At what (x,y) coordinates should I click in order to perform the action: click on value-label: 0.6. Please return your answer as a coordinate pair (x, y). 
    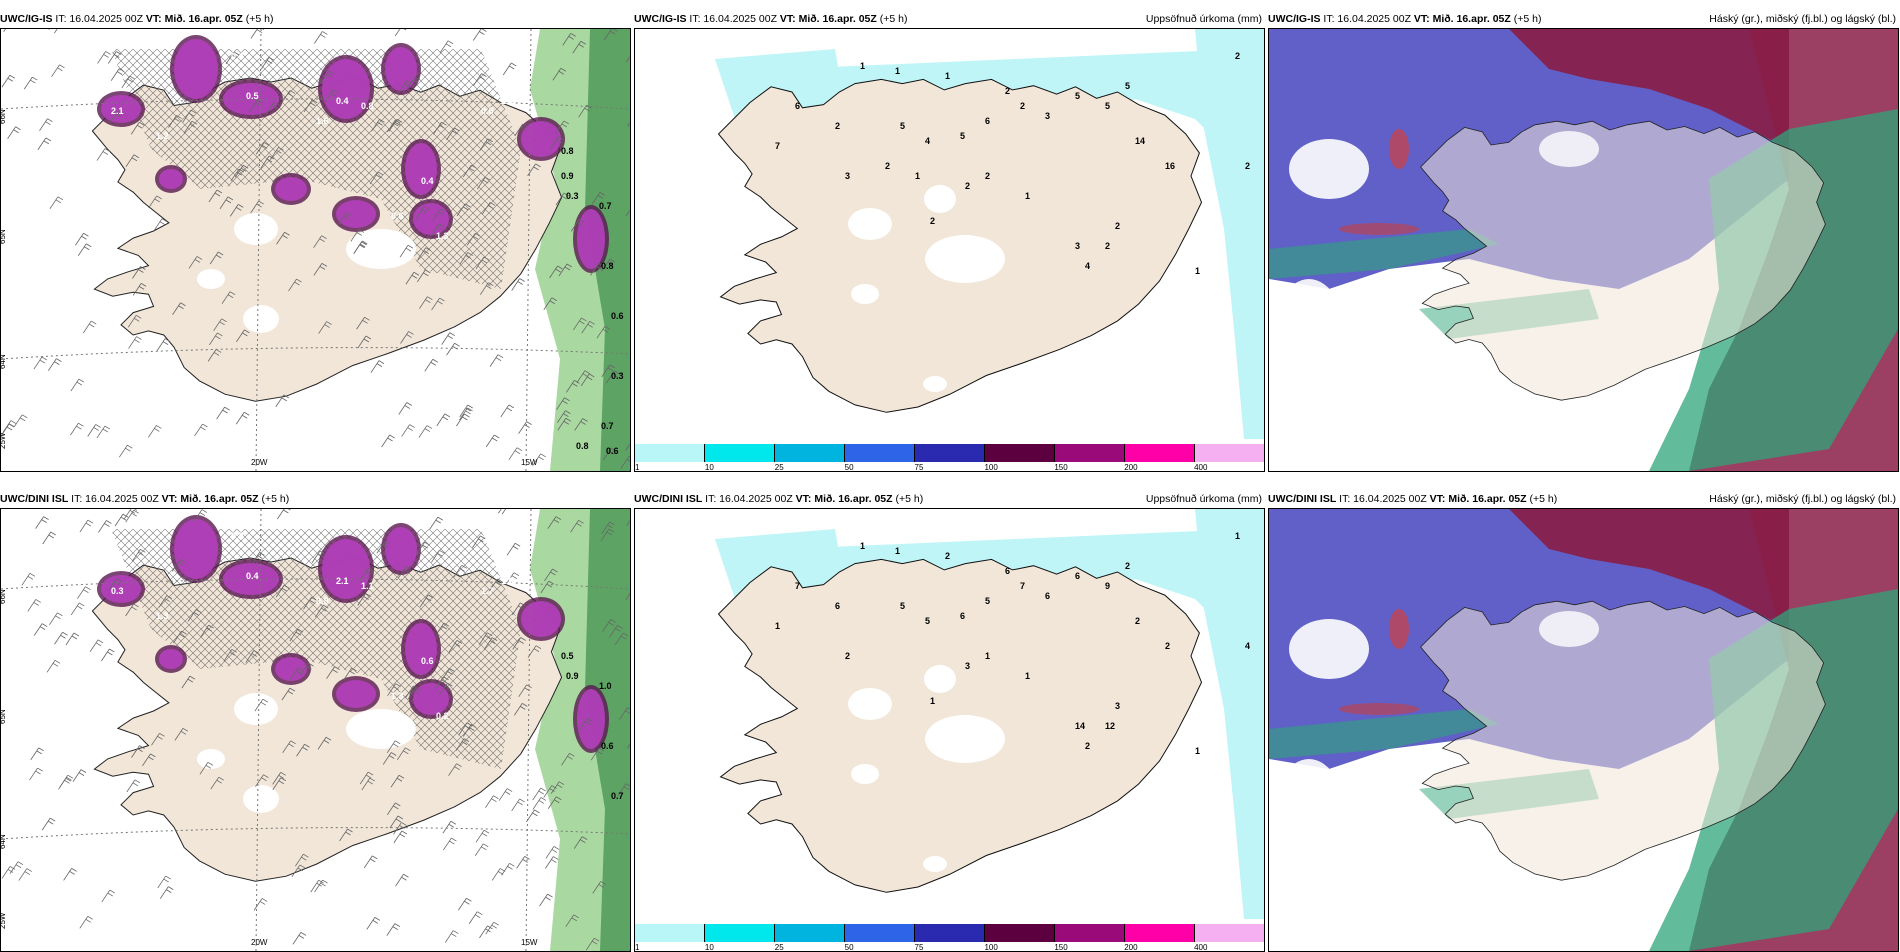
    Looking at the image, I should click on (397, 216).